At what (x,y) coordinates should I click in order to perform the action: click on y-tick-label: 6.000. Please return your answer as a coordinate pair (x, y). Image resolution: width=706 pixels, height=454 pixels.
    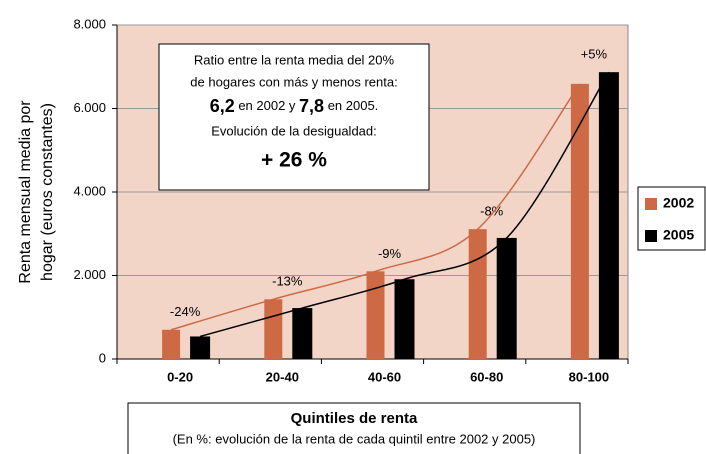
    Looking at the image, I should click on (89, 107).